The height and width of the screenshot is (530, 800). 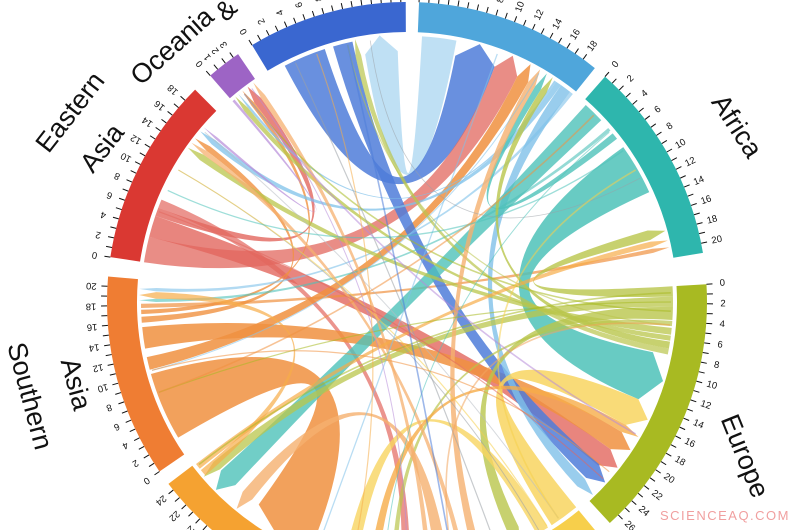 I want to click on axis-tick-label-eastern_asia-6: 6, so click(x=109, y=195).